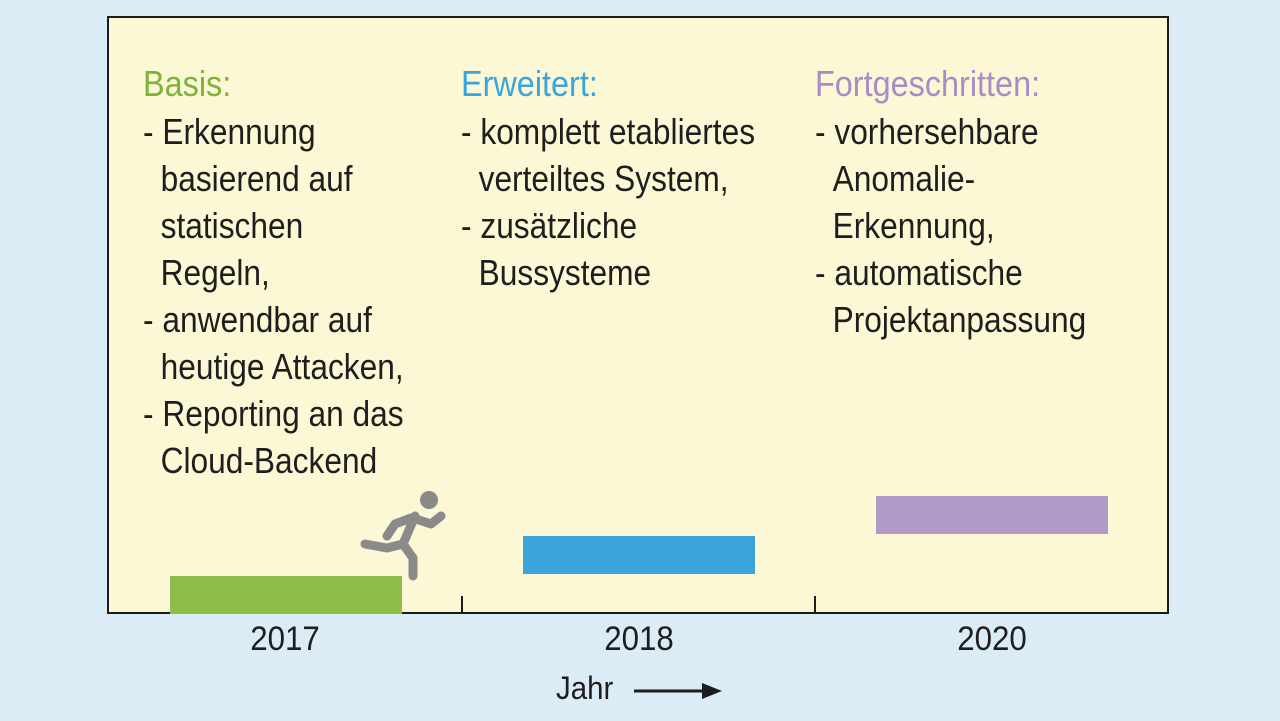 The width and height of the screenshot is (1280, 721). I want to click on stage-basis-item: - anwendbar auf heutige Attacken,, so click(273, 342).